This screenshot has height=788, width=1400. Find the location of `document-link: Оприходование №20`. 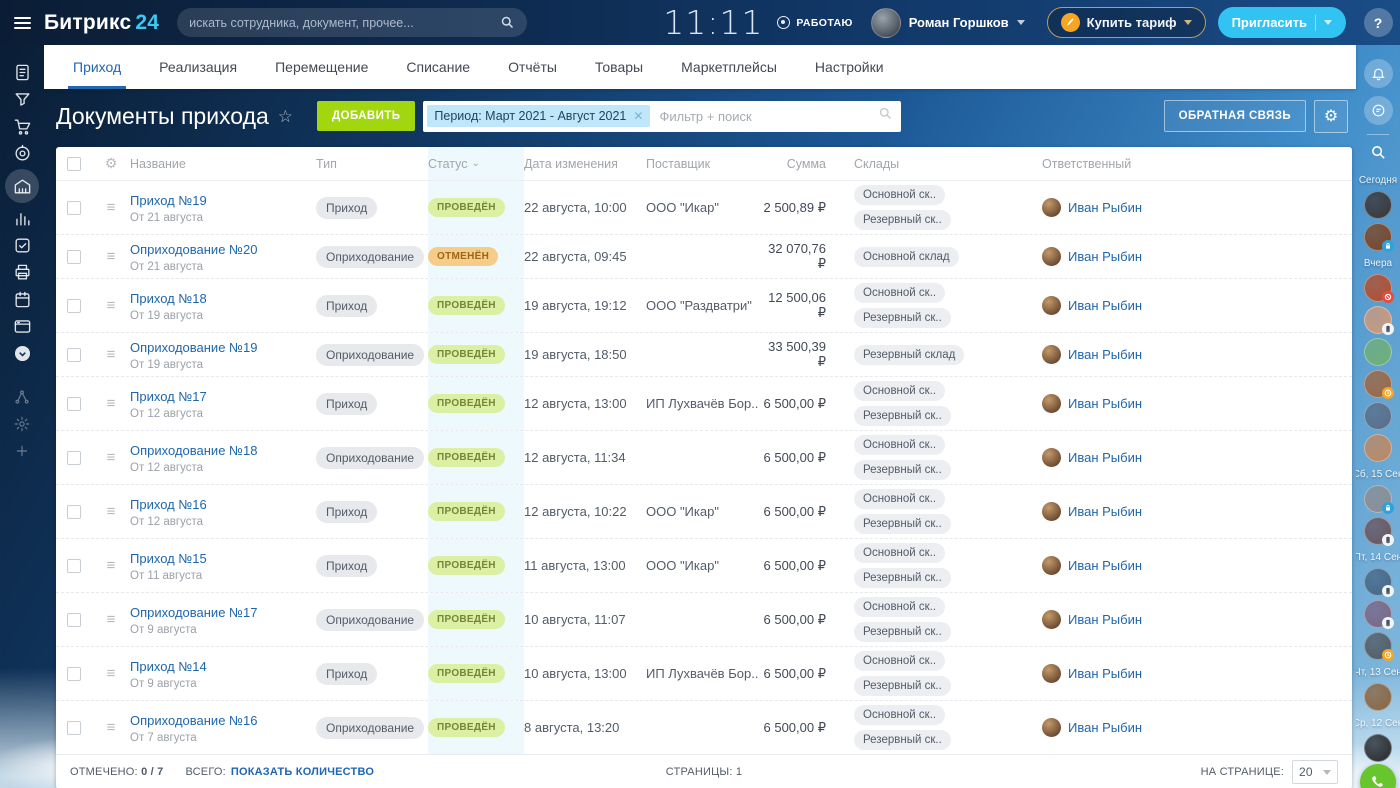

document-link: Оприходование №20 is located at coordinates (194, 249).